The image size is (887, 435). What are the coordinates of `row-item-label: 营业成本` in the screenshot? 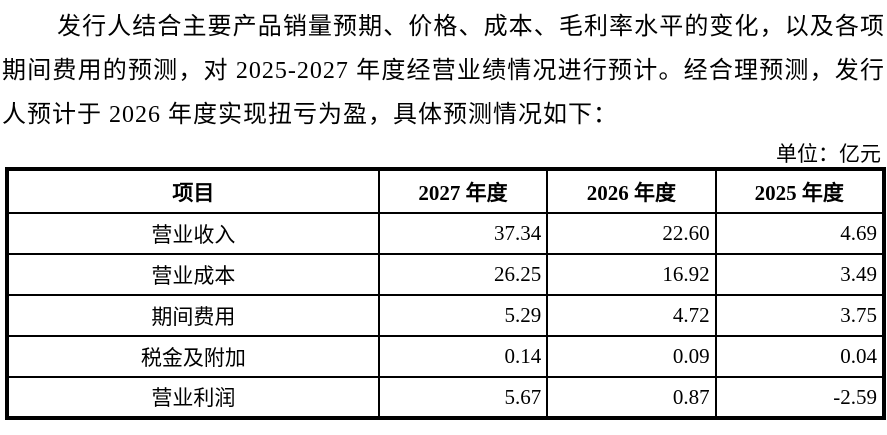 It's located at (193, 274).